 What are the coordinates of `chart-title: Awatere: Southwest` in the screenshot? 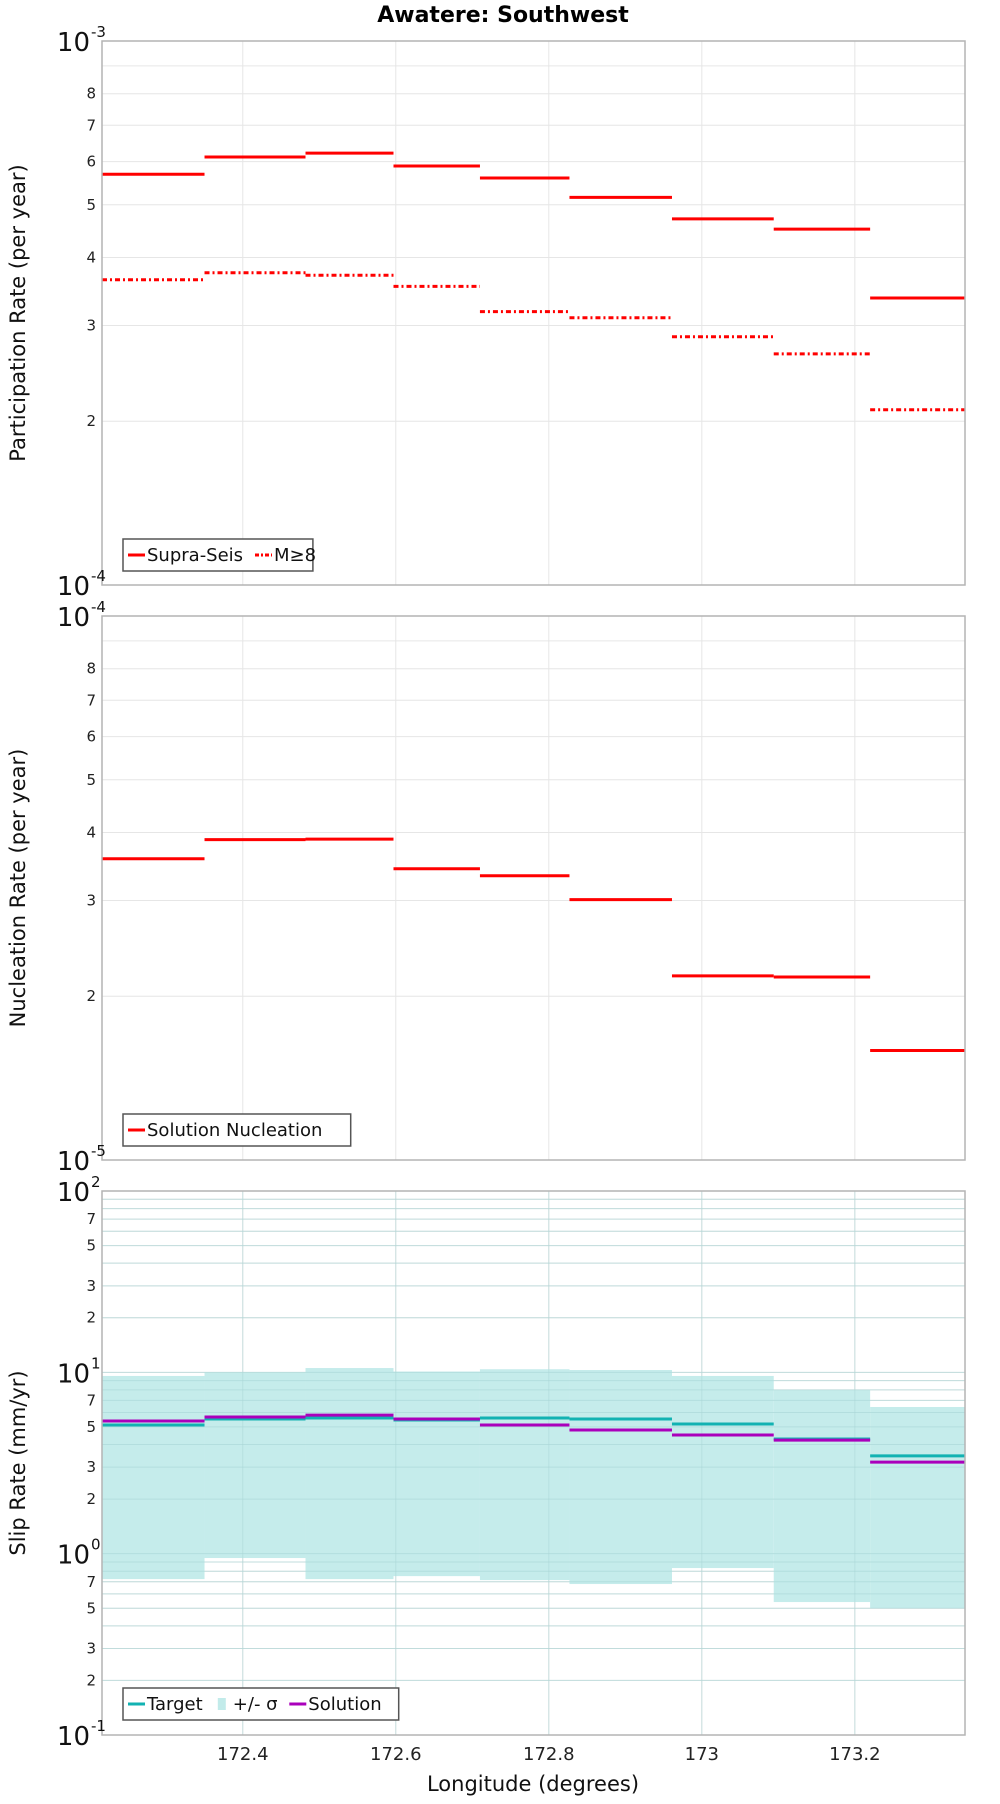 It's located at (503, 15).